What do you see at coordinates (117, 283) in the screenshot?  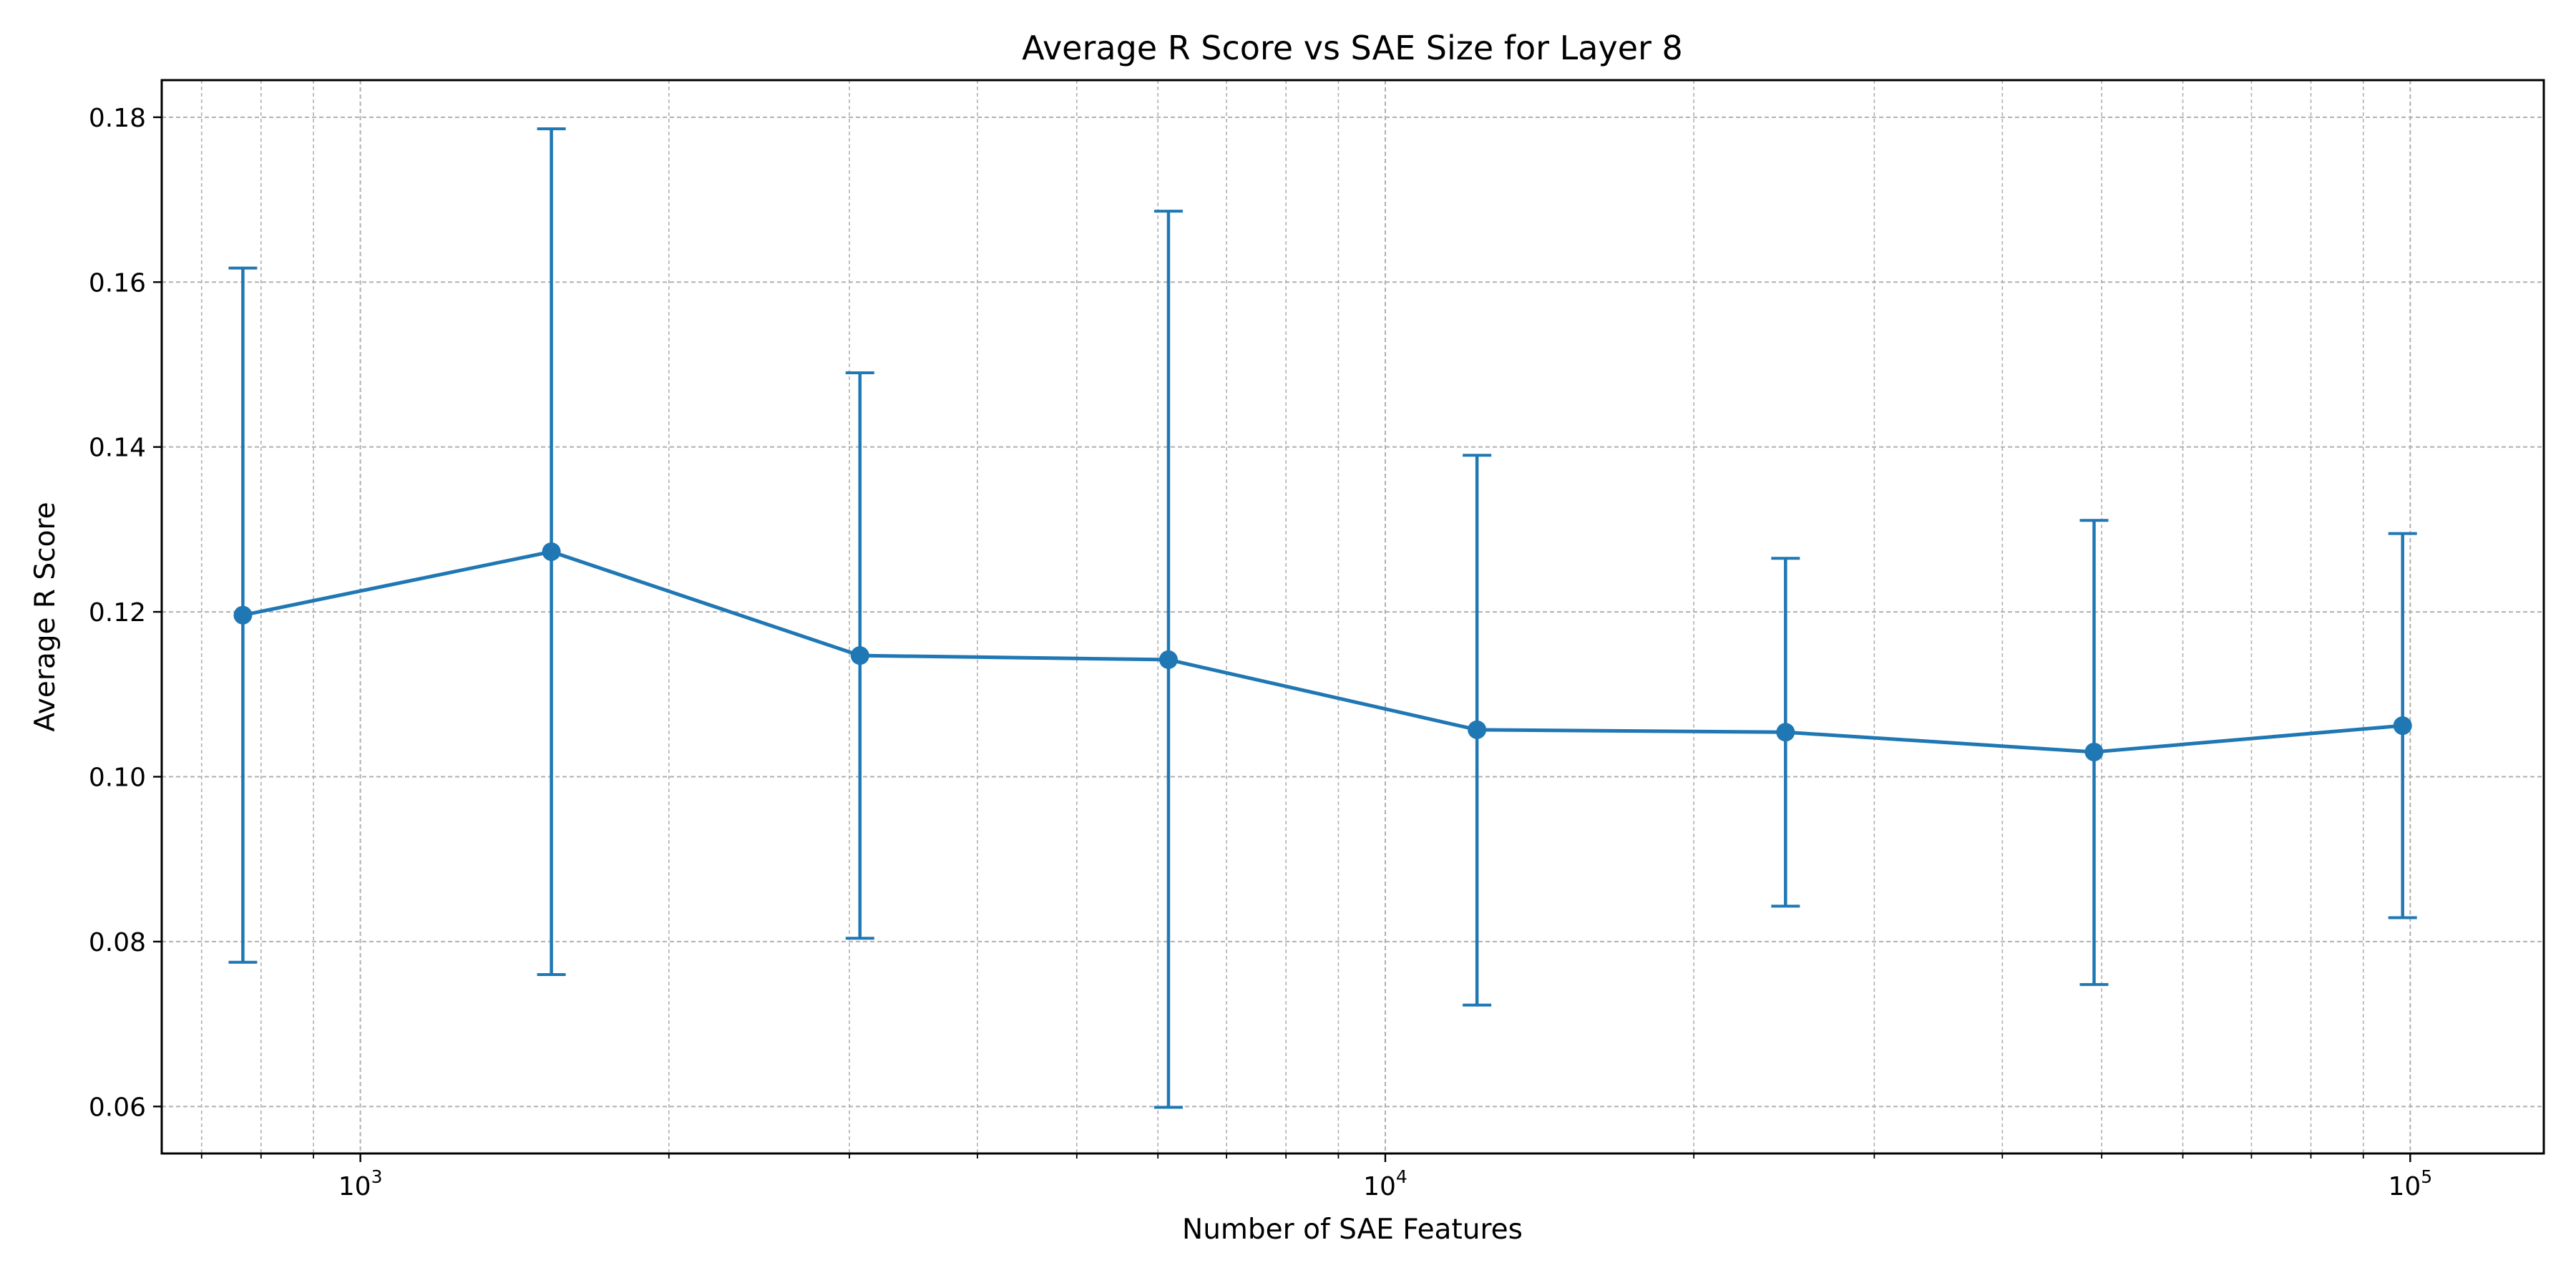 I see `y-tick-label: 0.16` at bounding box center [117, 283].